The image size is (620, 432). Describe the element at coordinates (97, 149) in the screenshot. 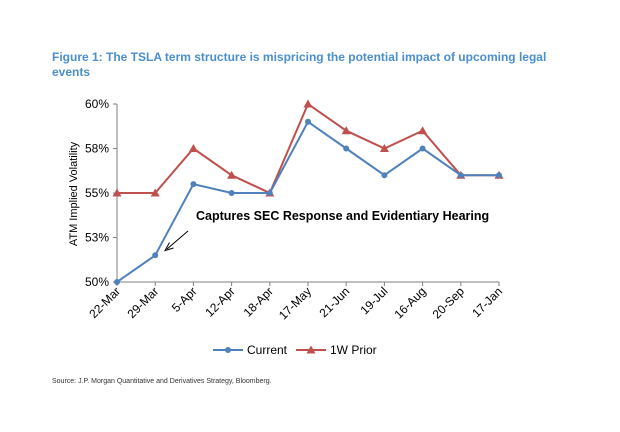

I see `y-tick-label: 58%` at that location.